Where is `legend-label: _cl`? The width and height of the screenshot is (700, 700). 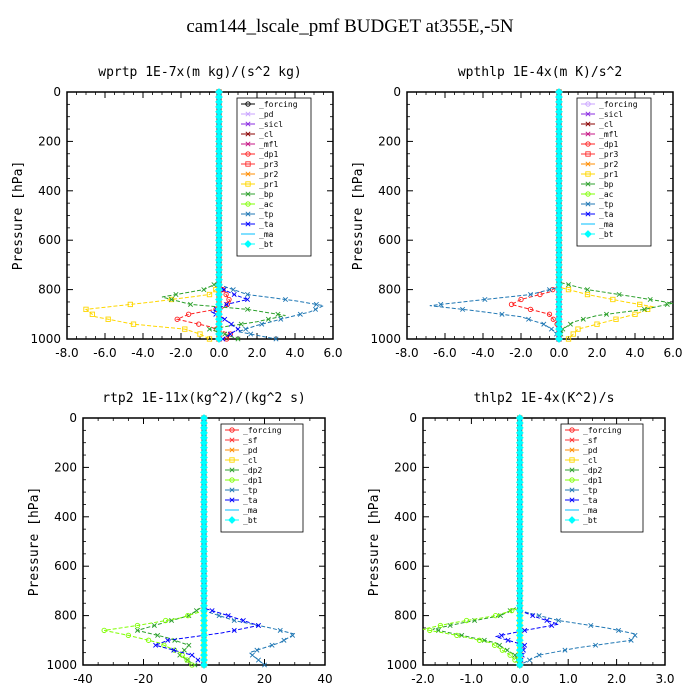
legend-label: _cl is located at coordinates (266, 134).